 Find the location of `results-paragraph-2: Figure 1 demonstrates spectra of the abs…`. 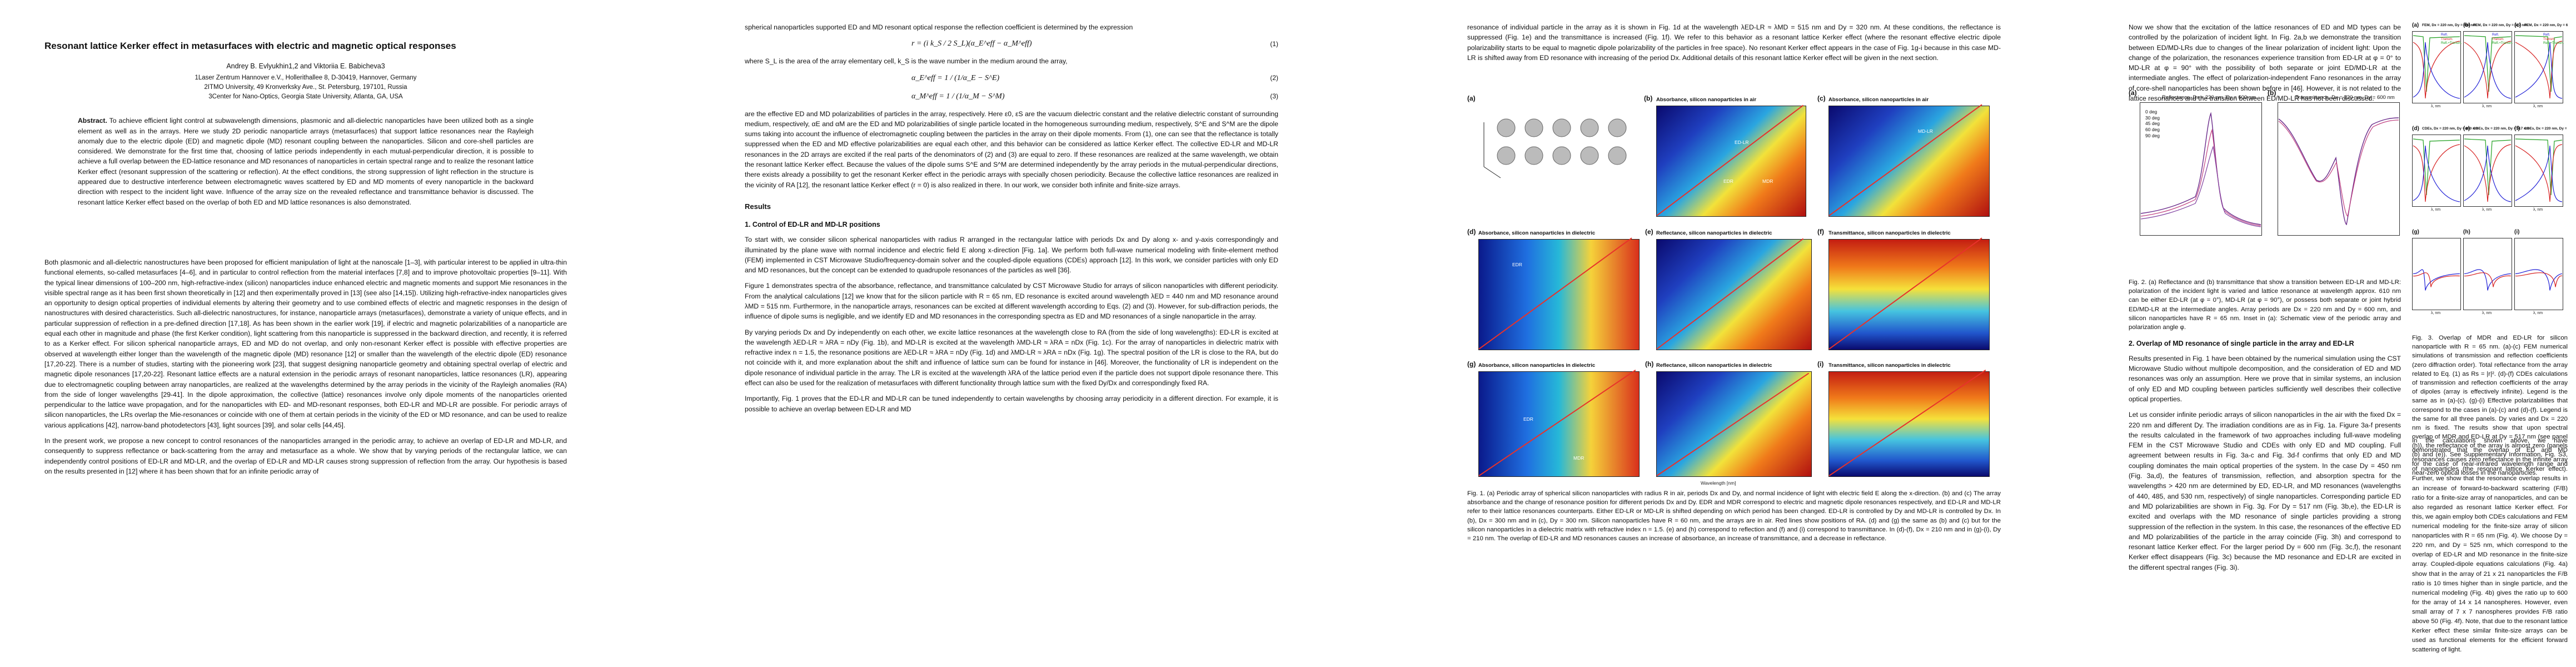

results-paragraph-2: Figure 1 demonstrates spectra of the abs… is located at coordinates (1011, 301).